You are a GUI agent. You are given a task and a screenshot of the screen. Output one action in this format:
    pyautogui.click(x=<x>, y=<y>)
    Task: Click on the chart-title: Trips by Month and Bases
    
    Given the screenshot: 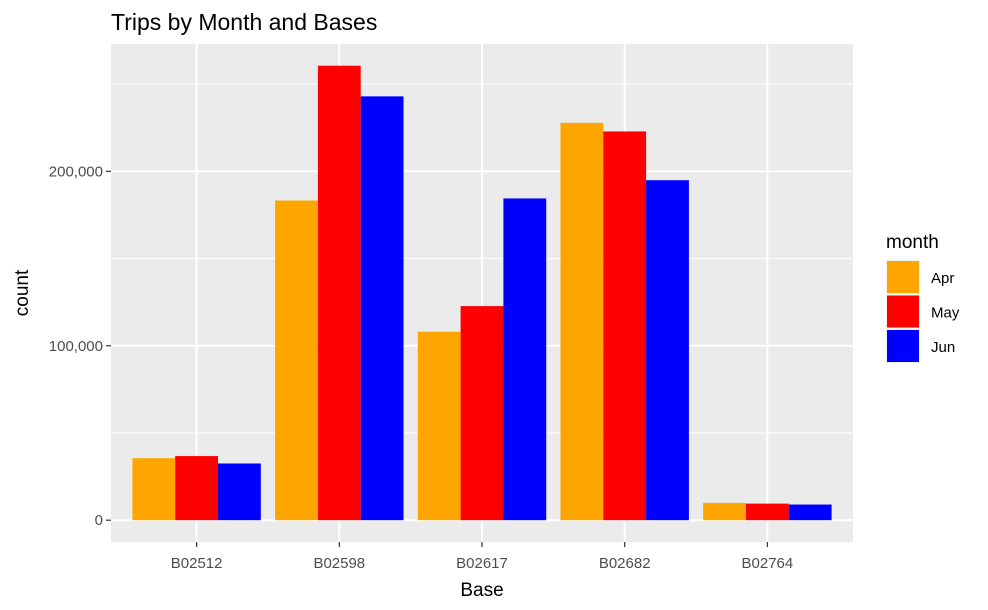 What is the action you would take?
    pyautogui.click(x=244, y=22)
    